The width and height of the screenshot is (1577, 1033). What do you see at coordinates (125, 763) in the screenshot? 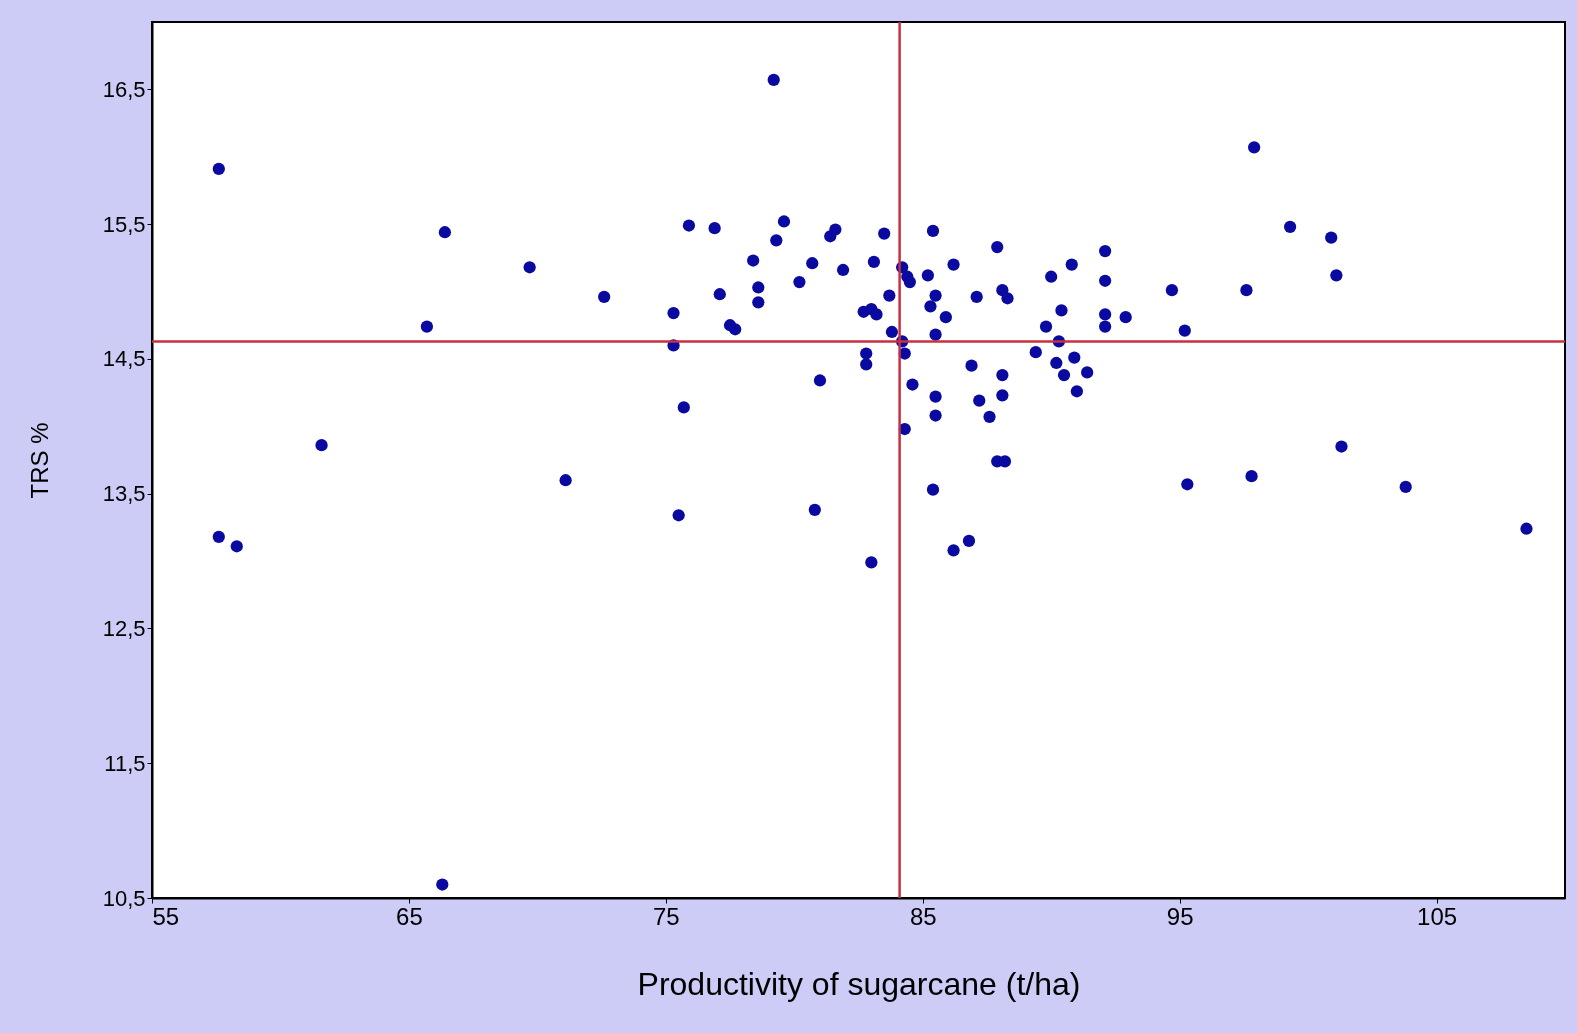
I see `y-tick-label: 11,5` at bounding box center [125, 763].